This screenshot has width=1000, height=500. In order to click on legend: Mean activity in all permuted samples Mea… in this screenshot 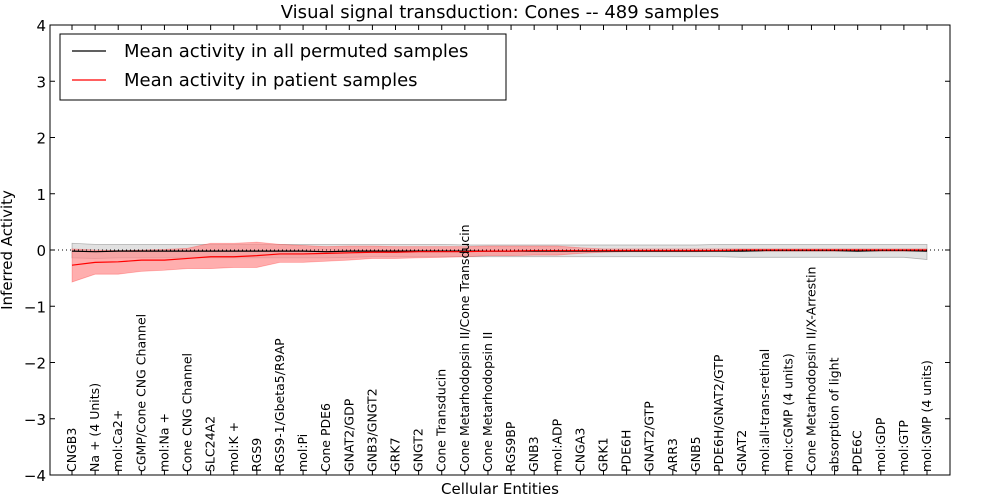, I will do `click(283, 67)`.